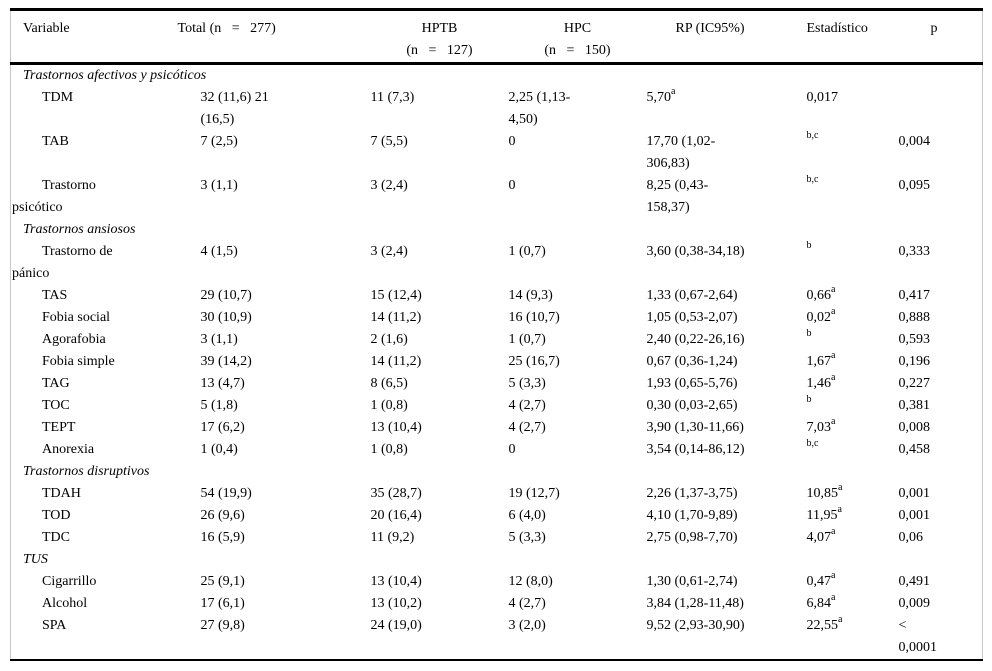 This screenshot has height=671, width=992. I want to click on cell-p: 0,417, so click(941, 296).